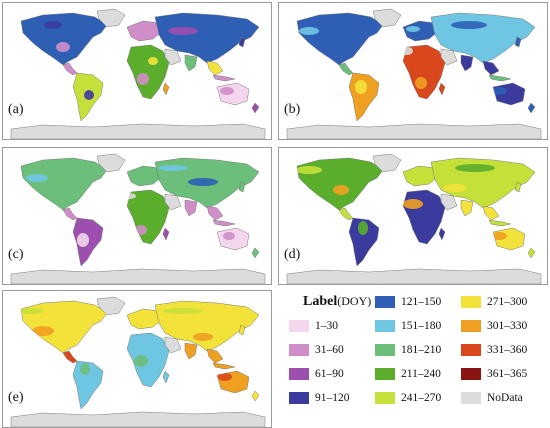 The image size is (550, 428). What do you see at coordinates (16, 109) in the screenshot?
I see `panel-label-a: (a)` at bounding box center [16, 109].